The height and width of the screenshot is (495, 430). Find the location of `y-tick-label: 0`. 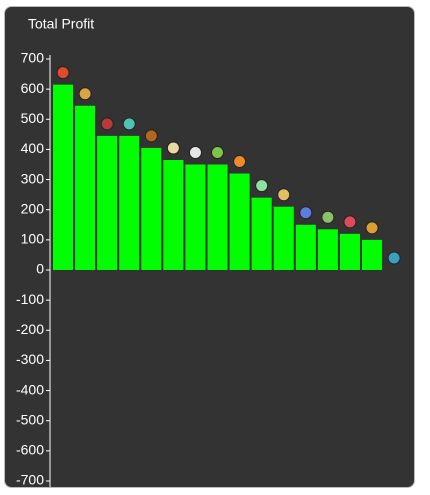

y-tick-label: 0 is located at coordinates (40, 269).